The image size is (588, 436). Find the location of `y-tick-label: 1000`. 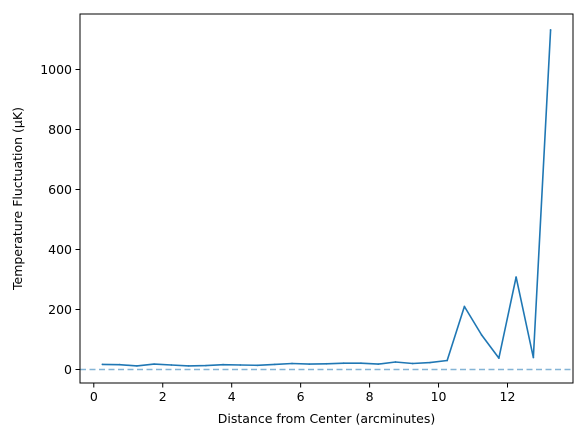

y-tick-label: 1000 is located at coordinates (56, 69).